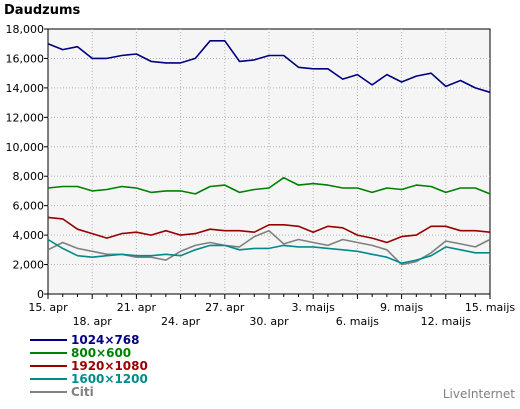 The height and width of the screenshot is (409, 520). What do you see at coordinates (490, 307) in the screenshot?
I see `x-tick-label: 15. maijs` at bounding box center [490, 307].